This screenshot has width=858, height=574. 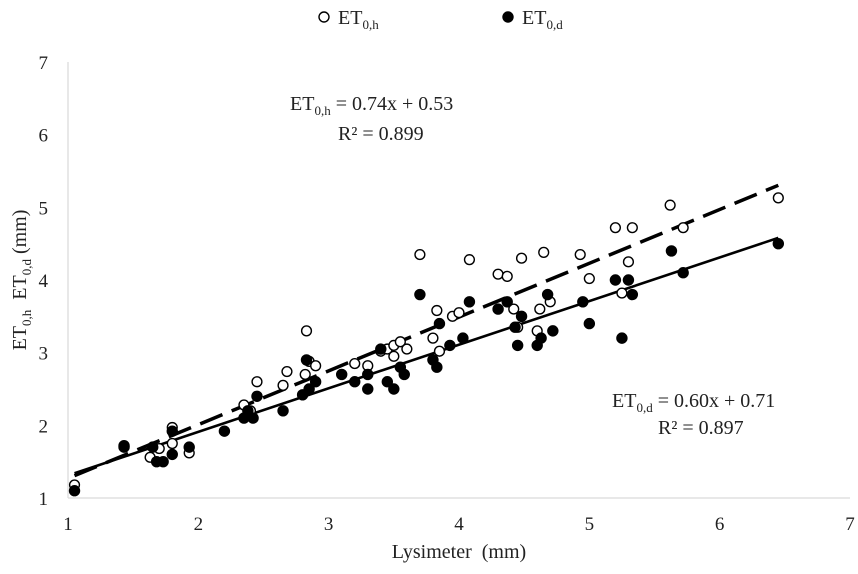 What do you see at coordinates (381, 134) in the screenshot?
I see `r2-et0h: R² = 0.899` at bounding box center [381, 134].